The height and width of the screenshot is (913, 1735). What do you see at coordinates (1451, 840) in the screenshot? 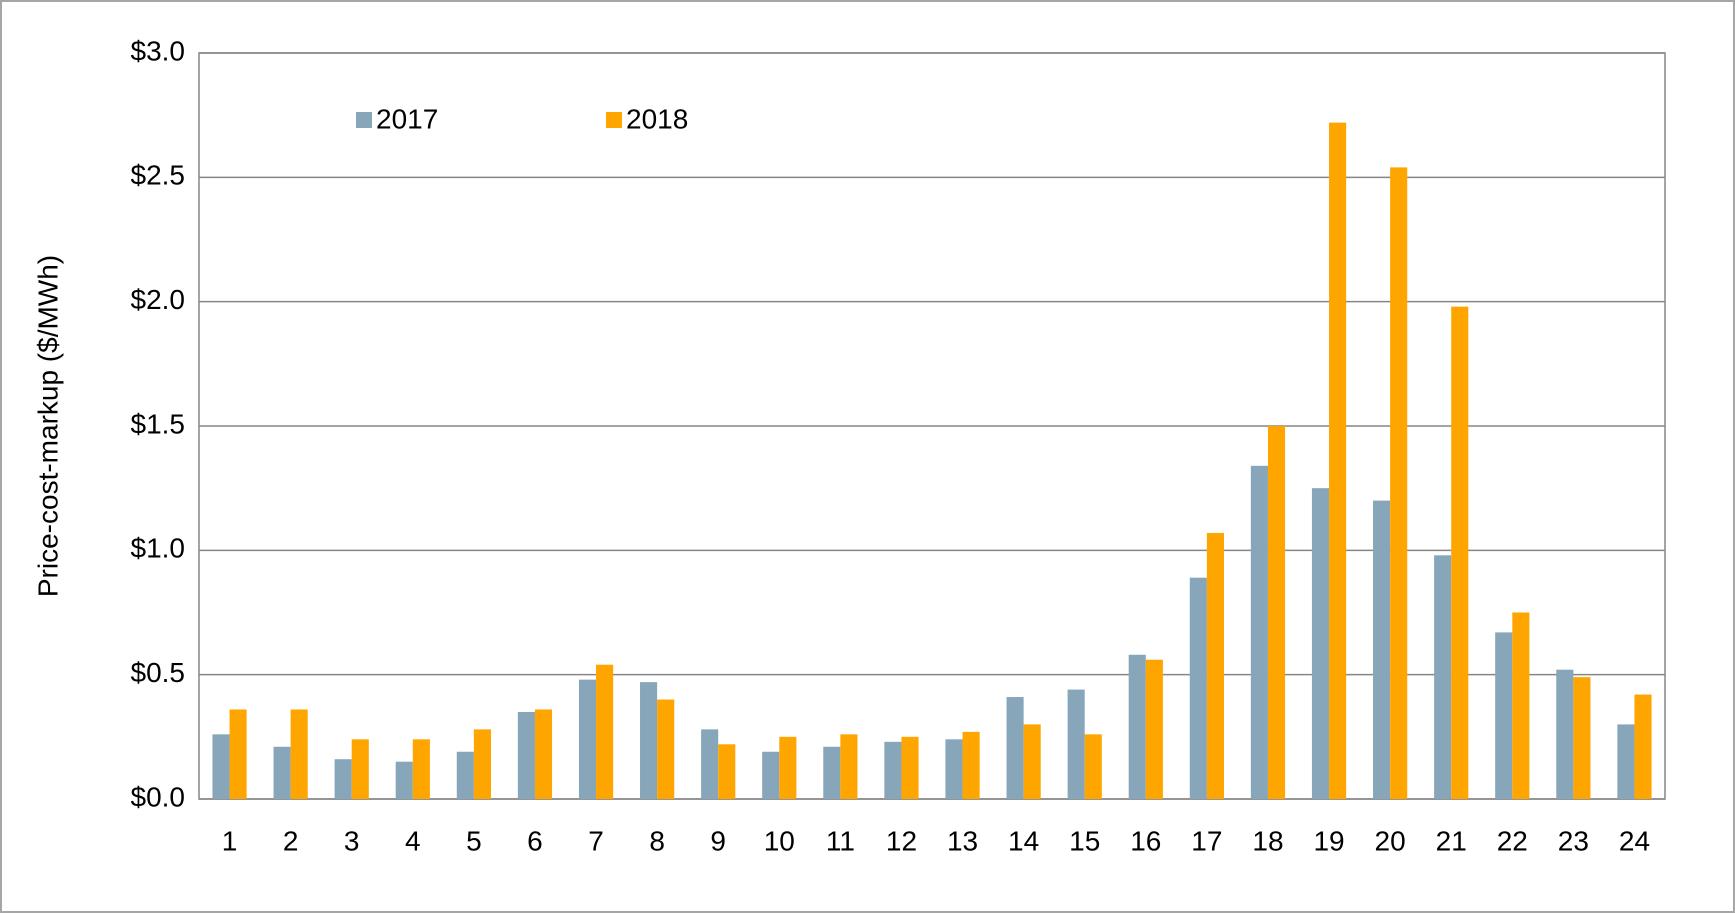
I see `x-tick-label: 21` at bounding box center [1451, 840].